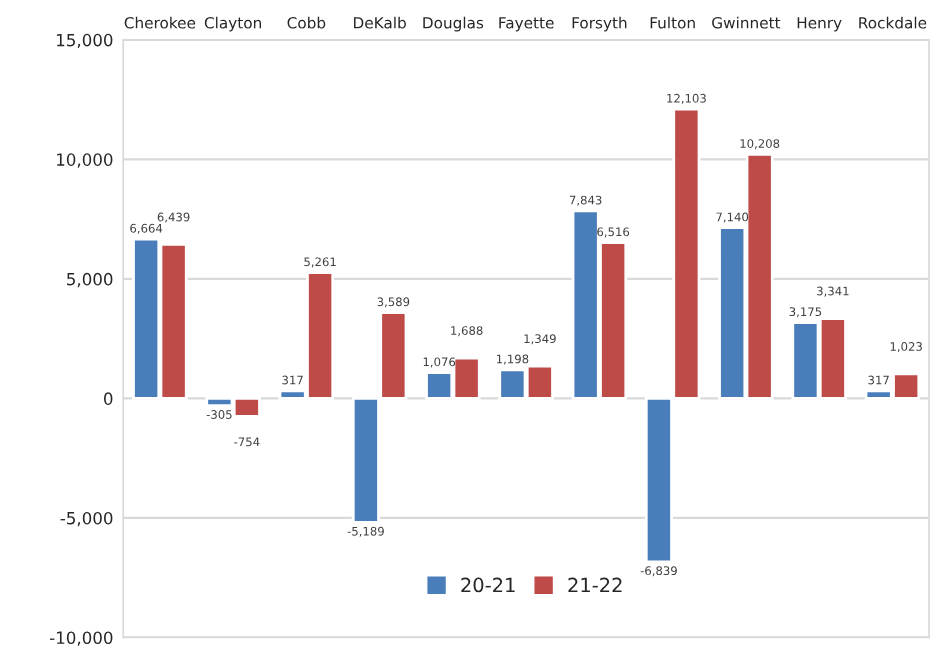 The width and height of the screenshot is (948, 664). What do you see at coordinates (86, 519) in the screenshot?
I see `y-tick-label: -5,000` at bounding box center [86, 519].